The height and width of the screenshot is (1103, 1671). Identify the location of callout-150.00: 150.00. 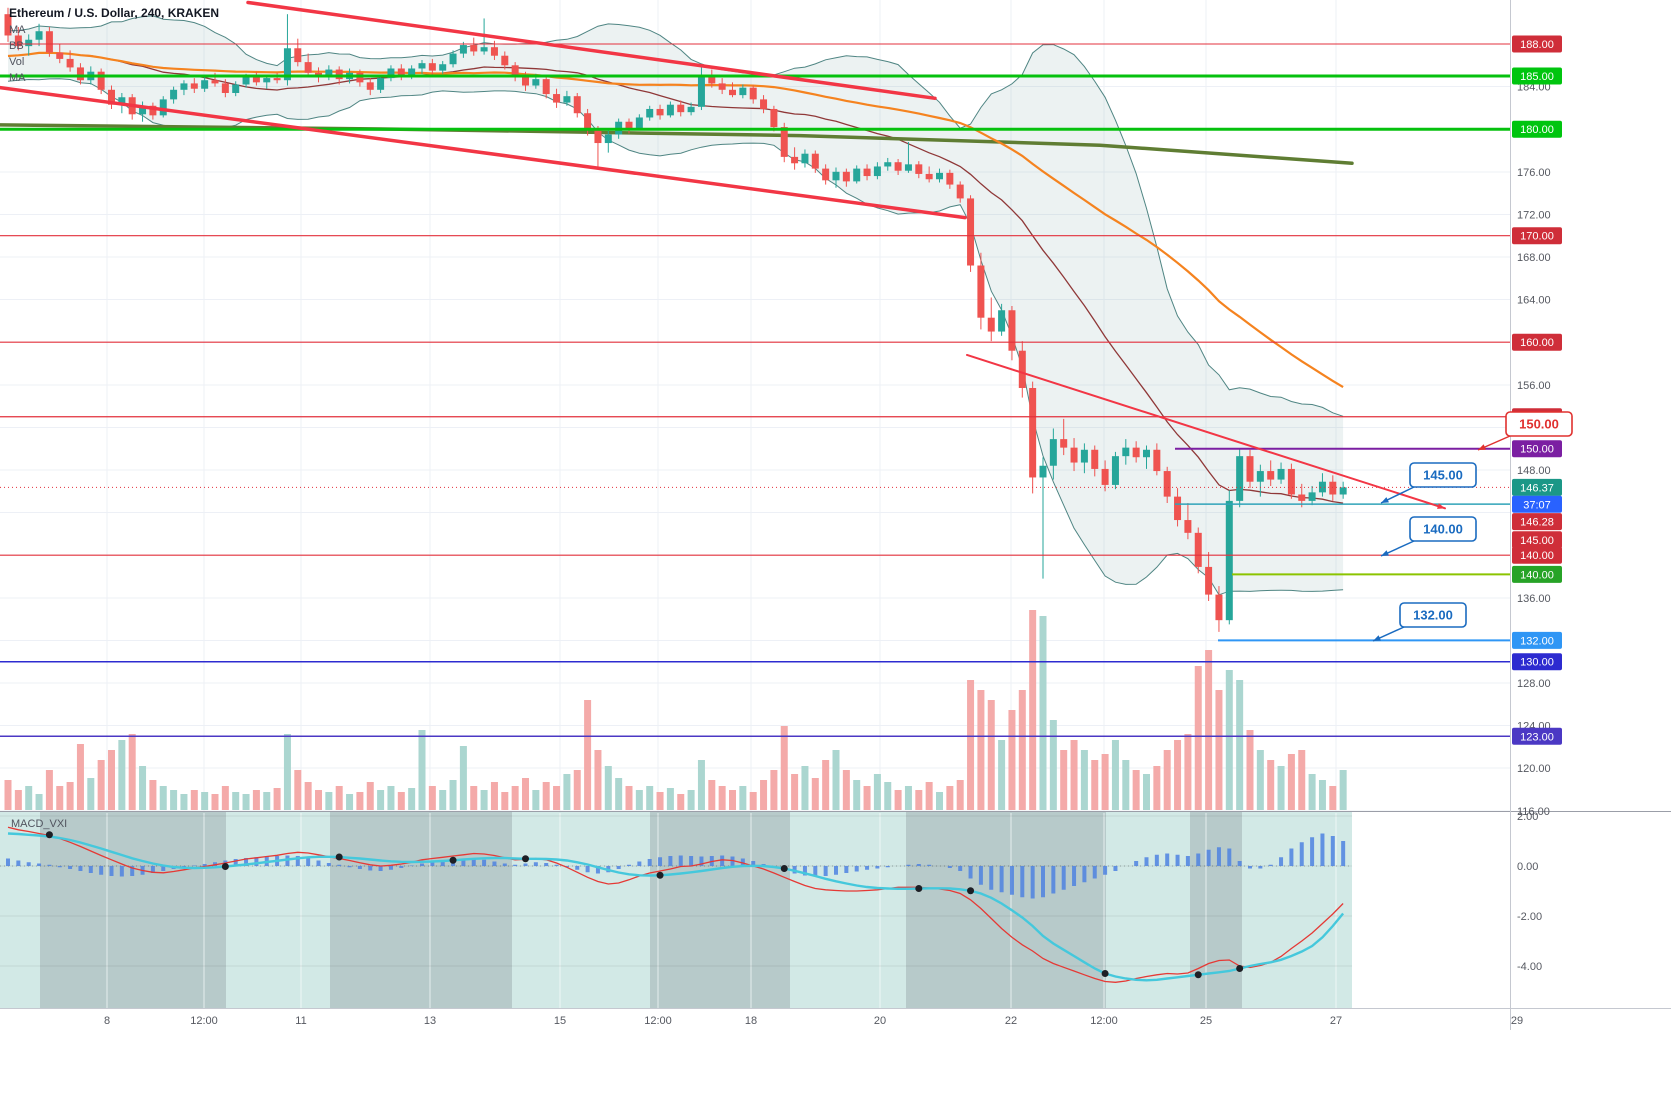
(1525, 431).